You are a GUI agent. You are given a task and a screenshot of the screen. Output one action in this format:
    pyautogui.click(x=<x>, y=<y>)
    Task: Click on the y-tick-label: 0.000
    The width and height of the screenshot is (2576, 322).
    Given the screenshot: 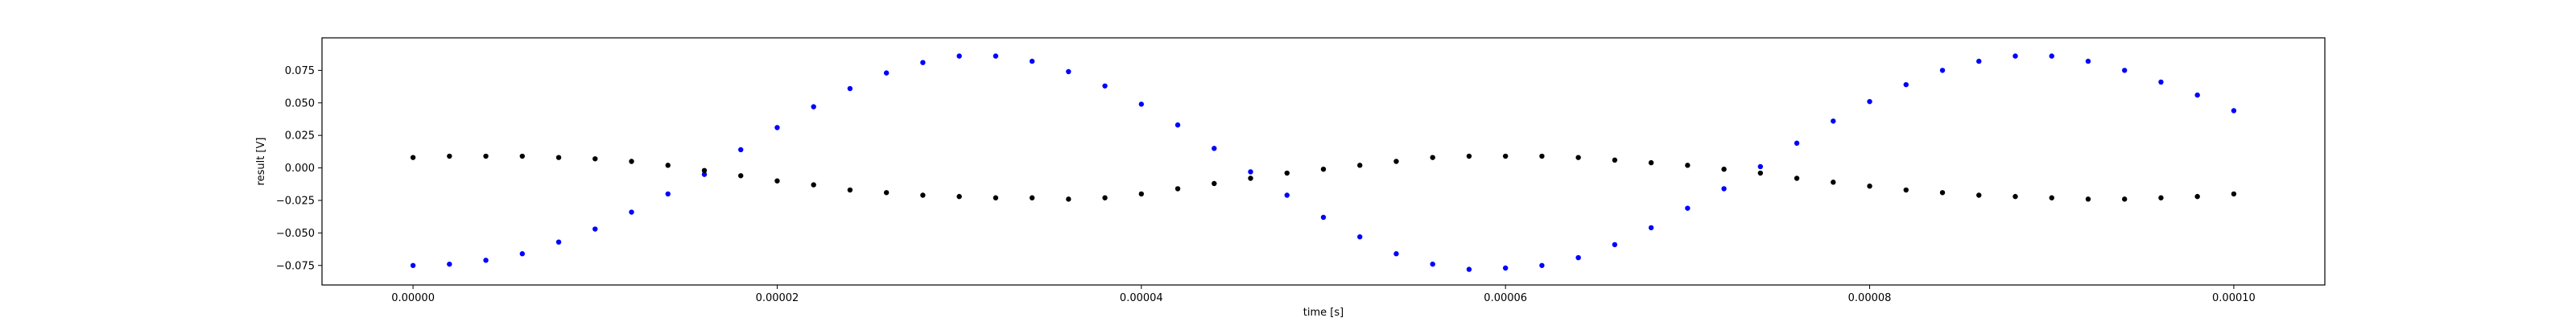 What is the action you would take?
    pyautogui.click(x=300, y=169)
    